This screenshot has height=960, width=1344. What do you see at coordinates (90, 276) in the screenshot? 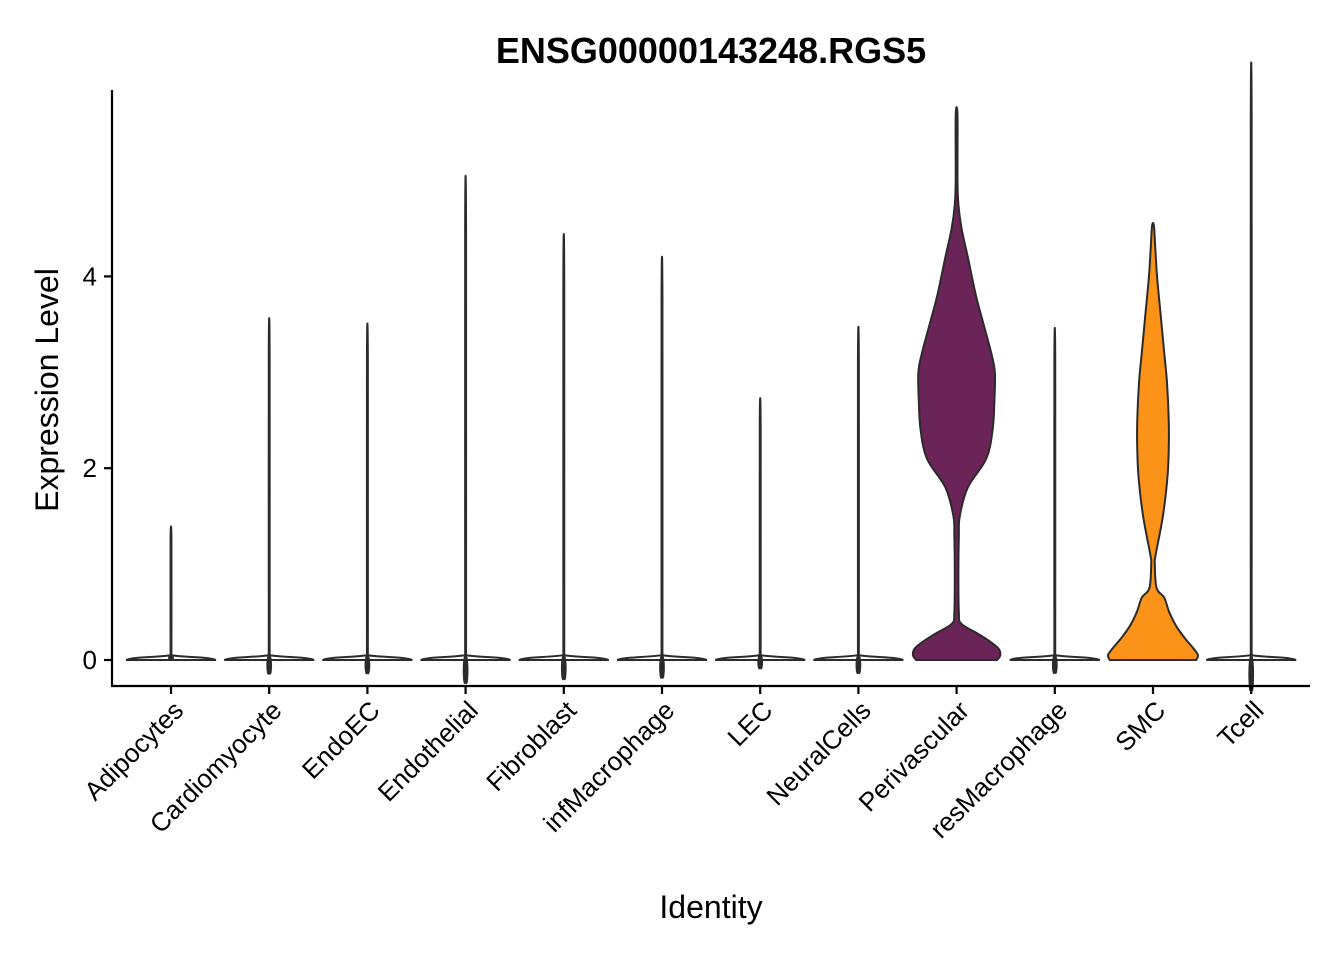
I see `y-tick-label: 4` at bounding box center [90, 276].